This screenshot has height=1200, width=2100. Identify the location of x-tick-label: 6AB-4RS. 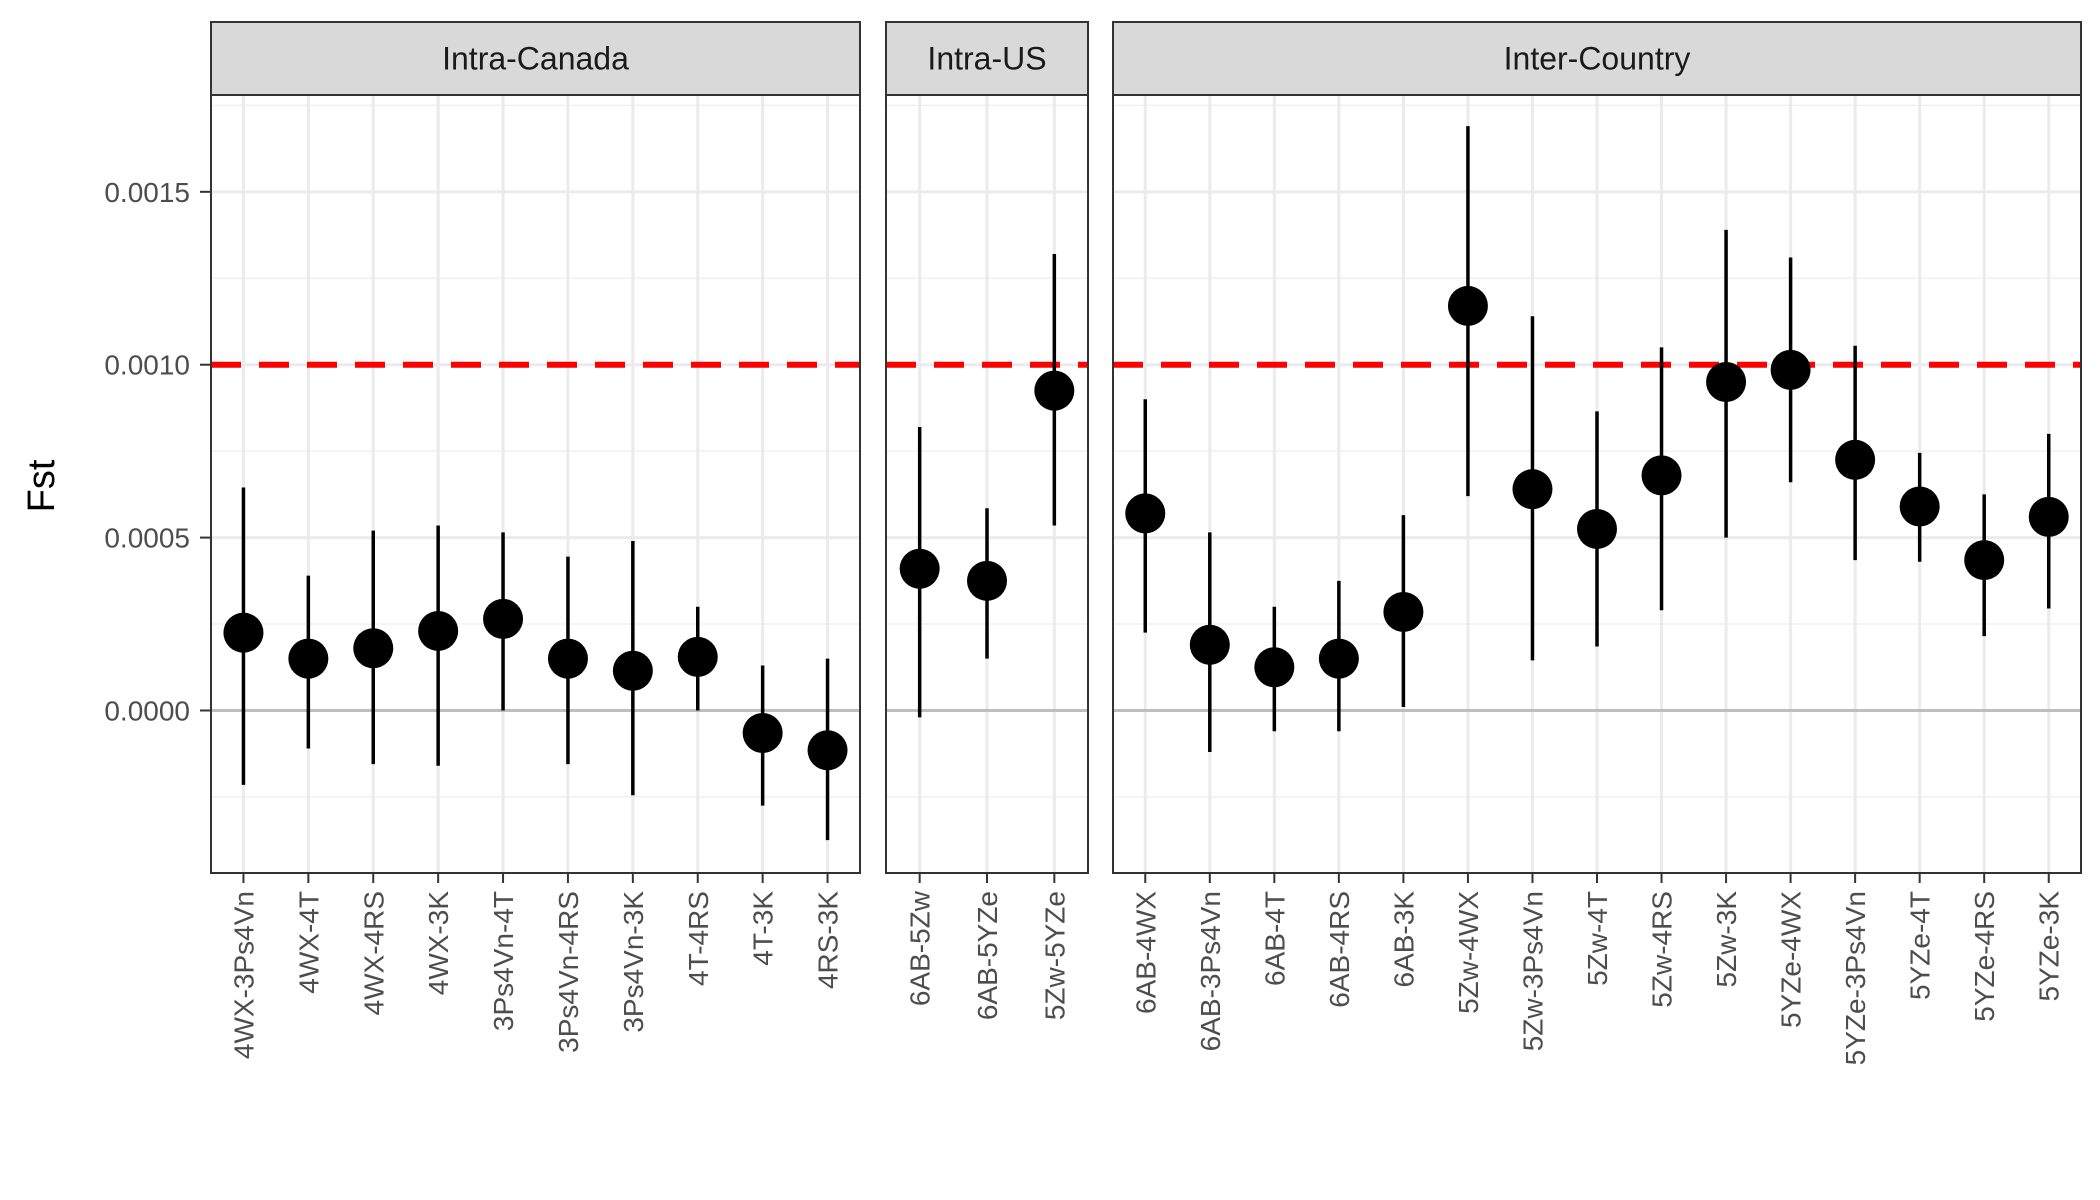
(1339, 949).